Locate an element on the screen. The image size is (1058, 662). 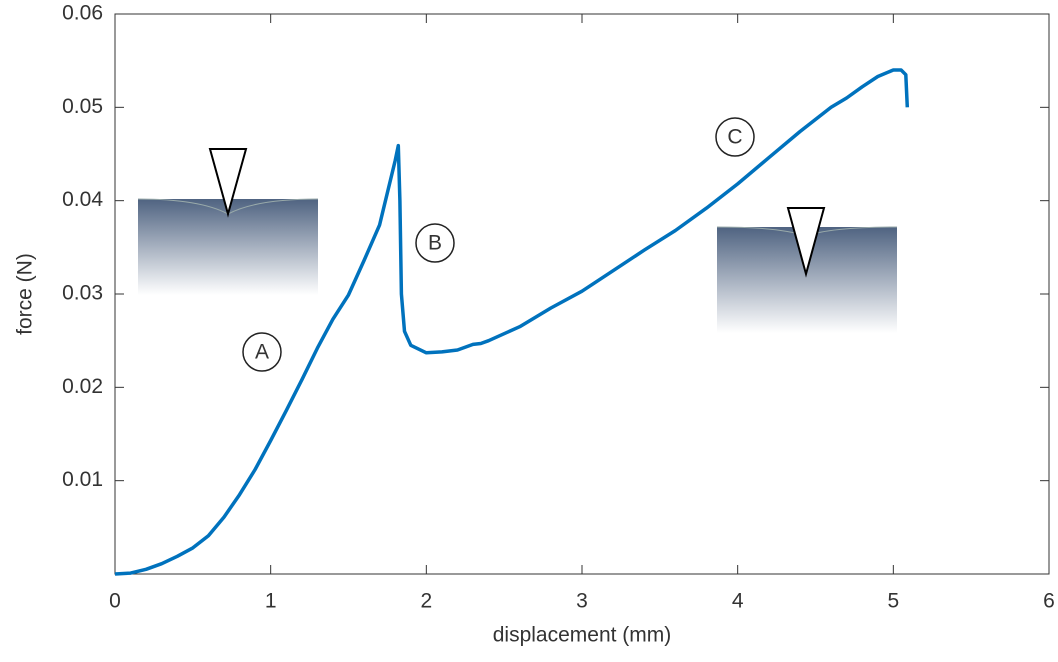
y-tick-label: 0.04 is located at coordinates (82, 199).